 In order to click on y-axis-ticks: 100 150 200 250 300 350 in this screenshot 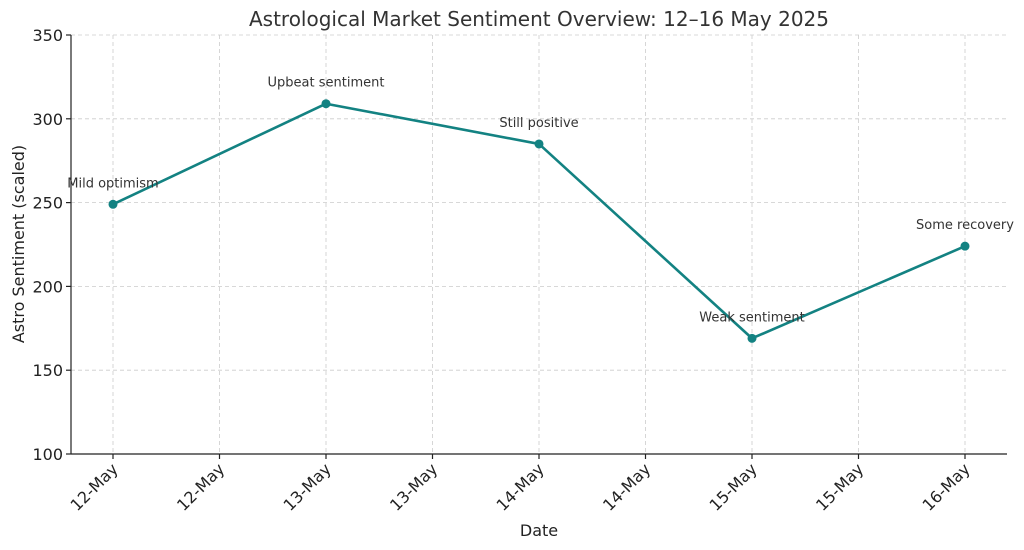, I will do `click(51, 245)`.